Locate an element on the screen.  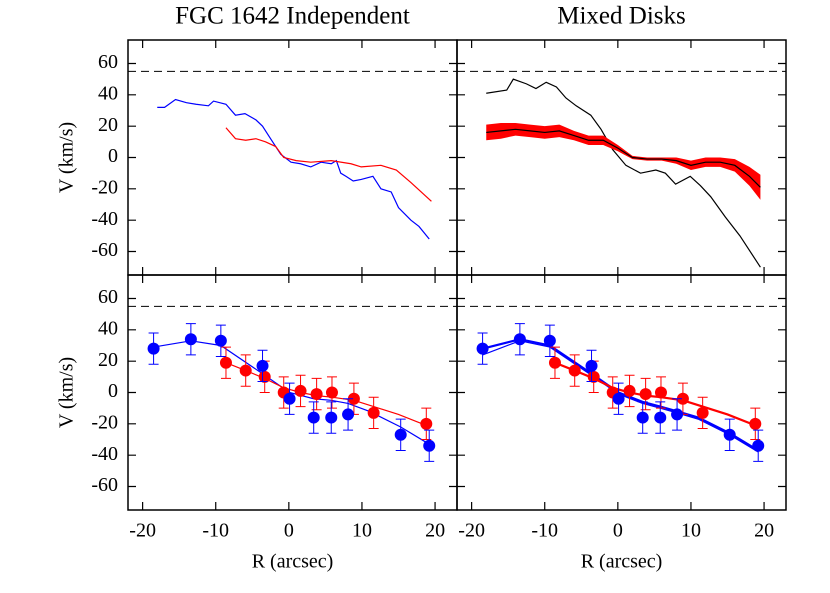
band-center-line is located at coordinates (623, 158).